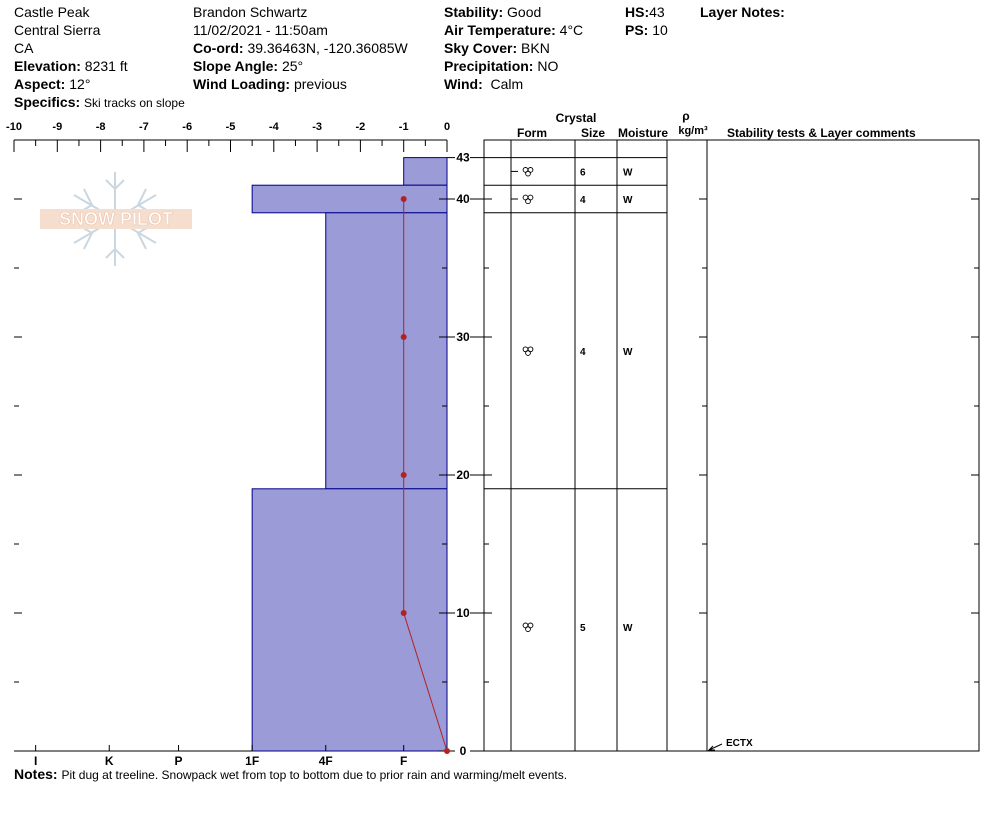  What do you see at coordinates (80, 84) in the screenshot?
I see `aspect-value: 12°` at bounding box center [80, 84].